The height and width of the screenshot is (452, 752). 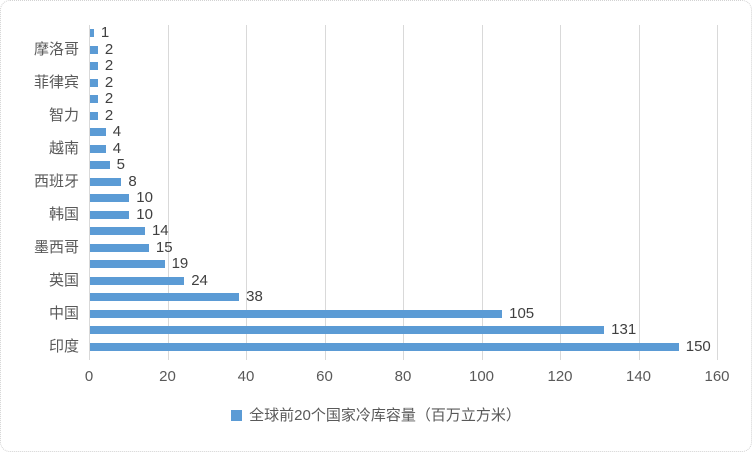 What do you see at coordinates (698, 346) in the screenshot?
I see `bar-value-label: 150` at bounding box center [698, 346].